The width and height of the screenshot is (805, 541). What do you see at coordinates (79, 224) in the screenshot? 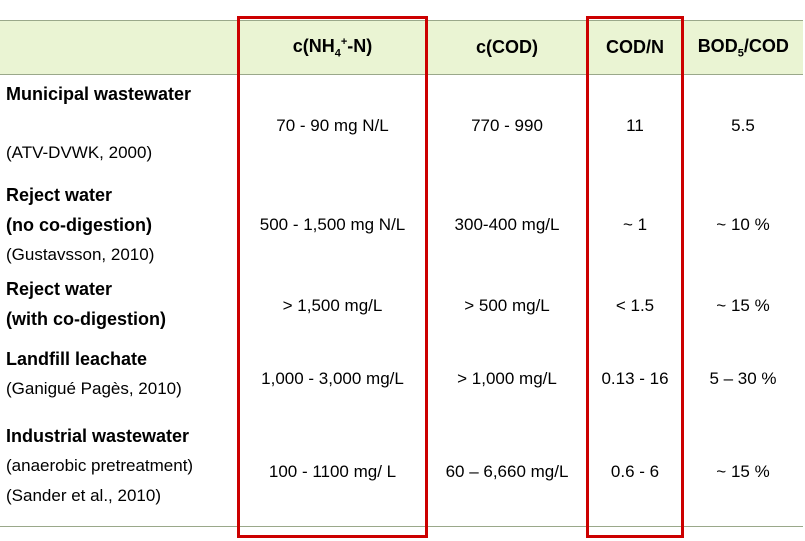
I see `row-name-line-2: (no co-digestion)` at bounding box center [79, 224].